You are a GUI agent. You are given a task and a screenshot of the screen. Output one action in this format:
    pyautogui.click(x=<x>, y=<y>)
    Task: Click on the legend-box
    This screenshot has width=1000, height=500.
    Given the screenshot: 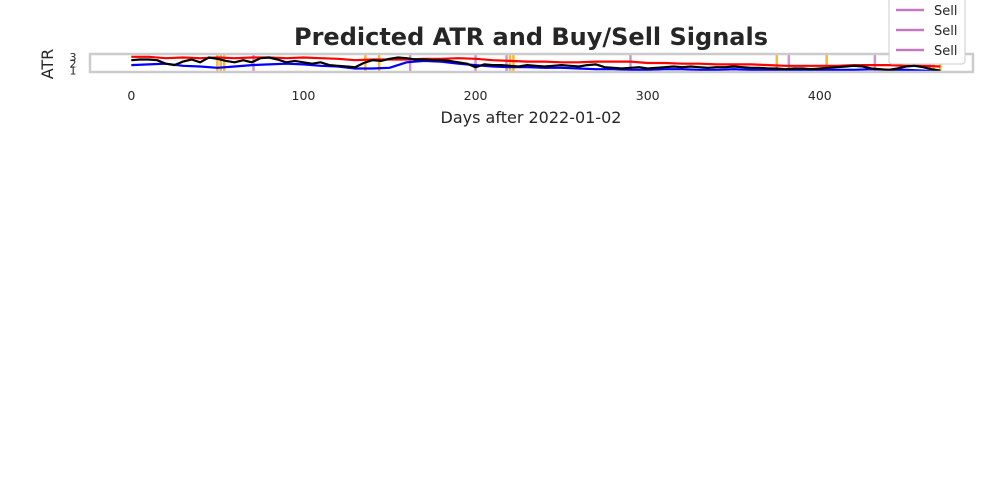 What is the action you would take?
    pyautogui.click(x=927, y=32)
    